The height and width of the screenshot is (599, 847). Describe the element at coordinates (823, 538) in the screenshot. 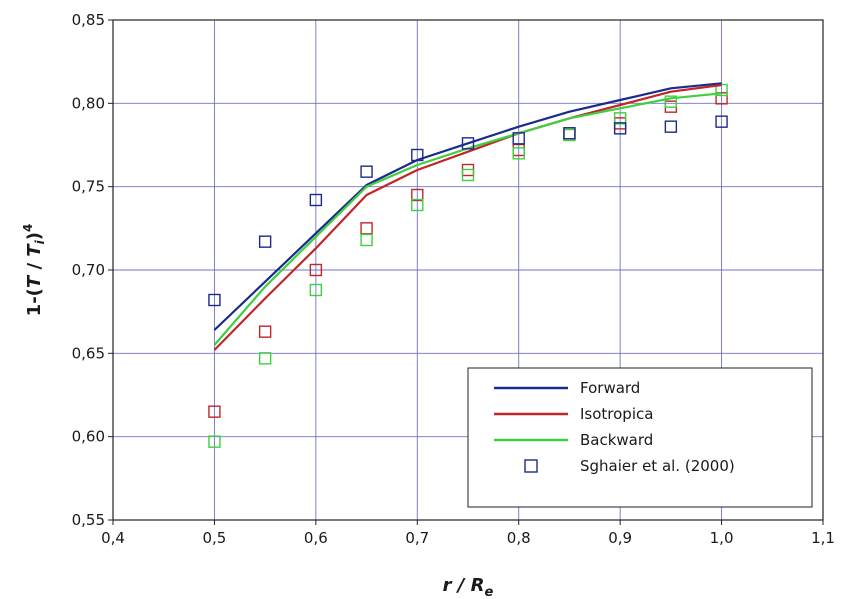

I see `x-tick-label: 1,1` at that location.